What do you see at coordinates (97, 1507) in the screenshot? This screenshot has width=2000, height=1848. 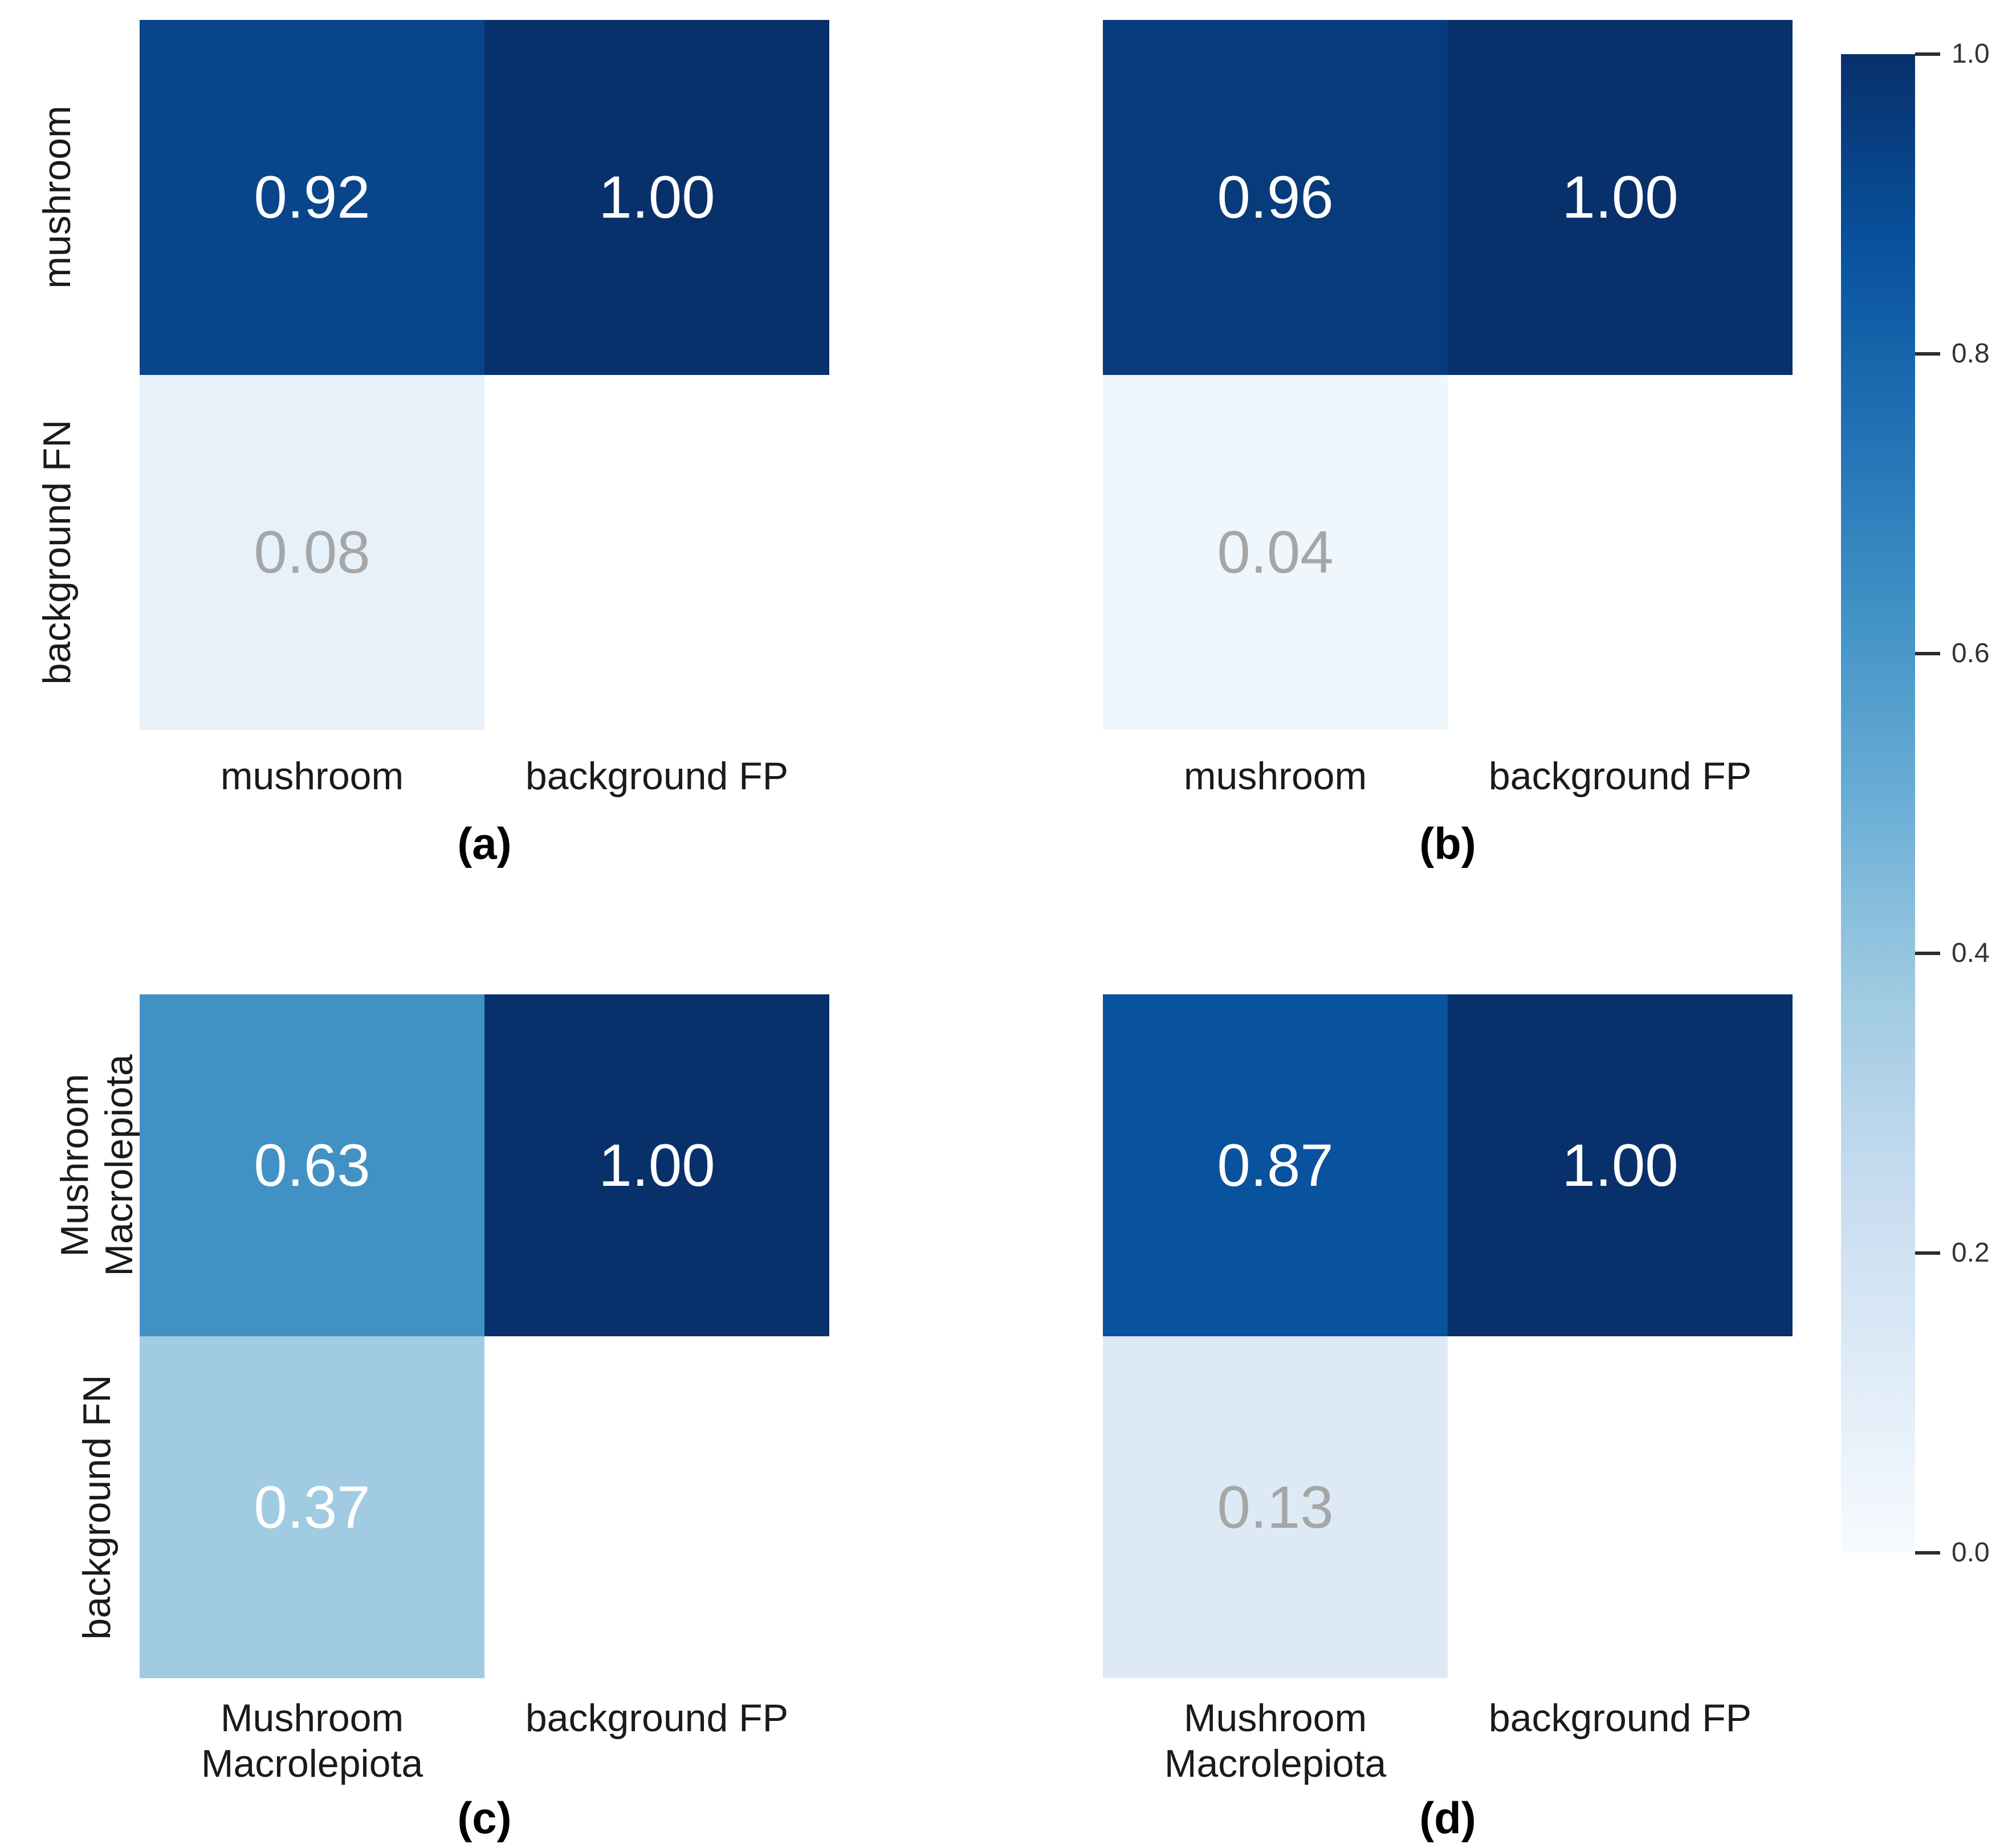 I see `panel-c-y-axis-label-row1: background FN` at bounding box center [97, 1507].